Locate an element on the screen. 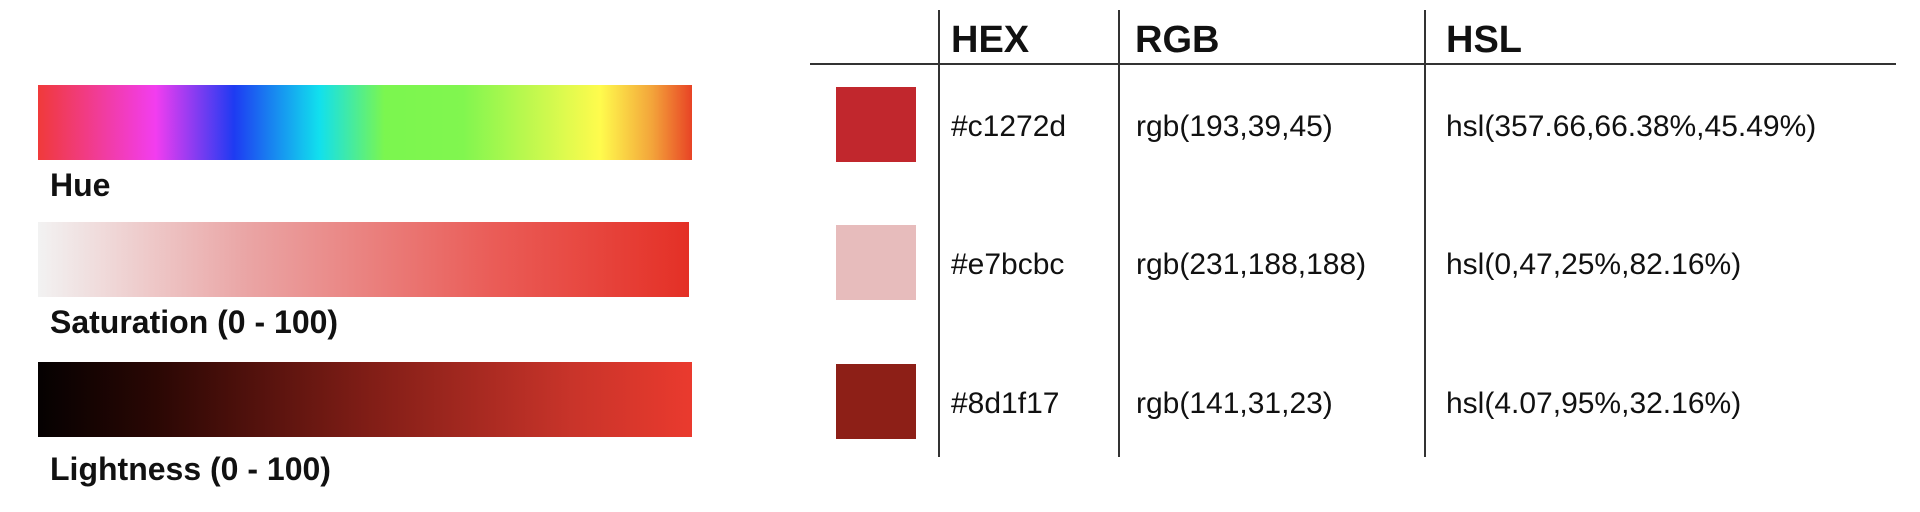 This screenshot has width=1920, height=512. lightness-label: Lightness (0 - 100) is located at coordinates (190, 469).